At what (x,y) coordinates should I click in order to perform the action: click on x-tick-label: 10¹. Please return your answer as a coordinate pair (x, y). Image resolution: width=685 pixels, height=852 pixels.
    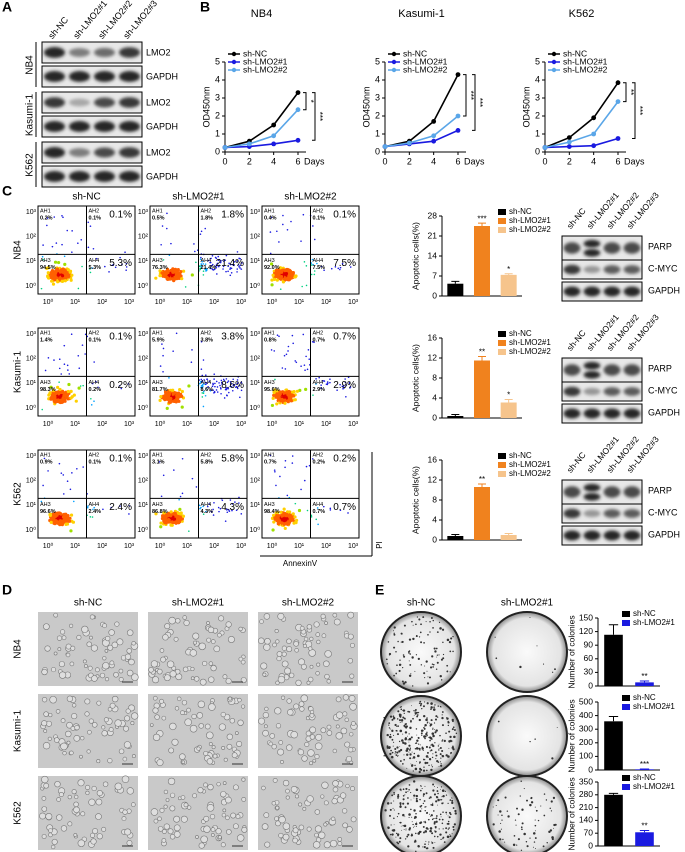
    Looking at the image, I should click on (187, 424).